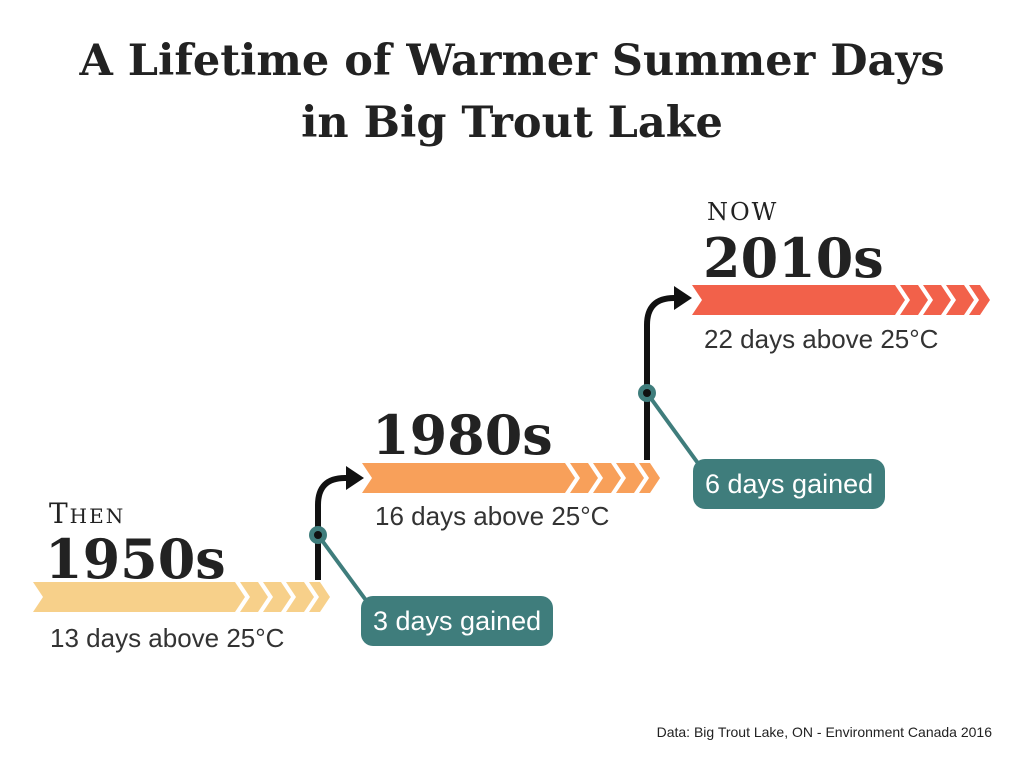 The height and width of the screenshot is (768, 1024). I want to click on decade-1980s: 1980s, so click(462, 435).